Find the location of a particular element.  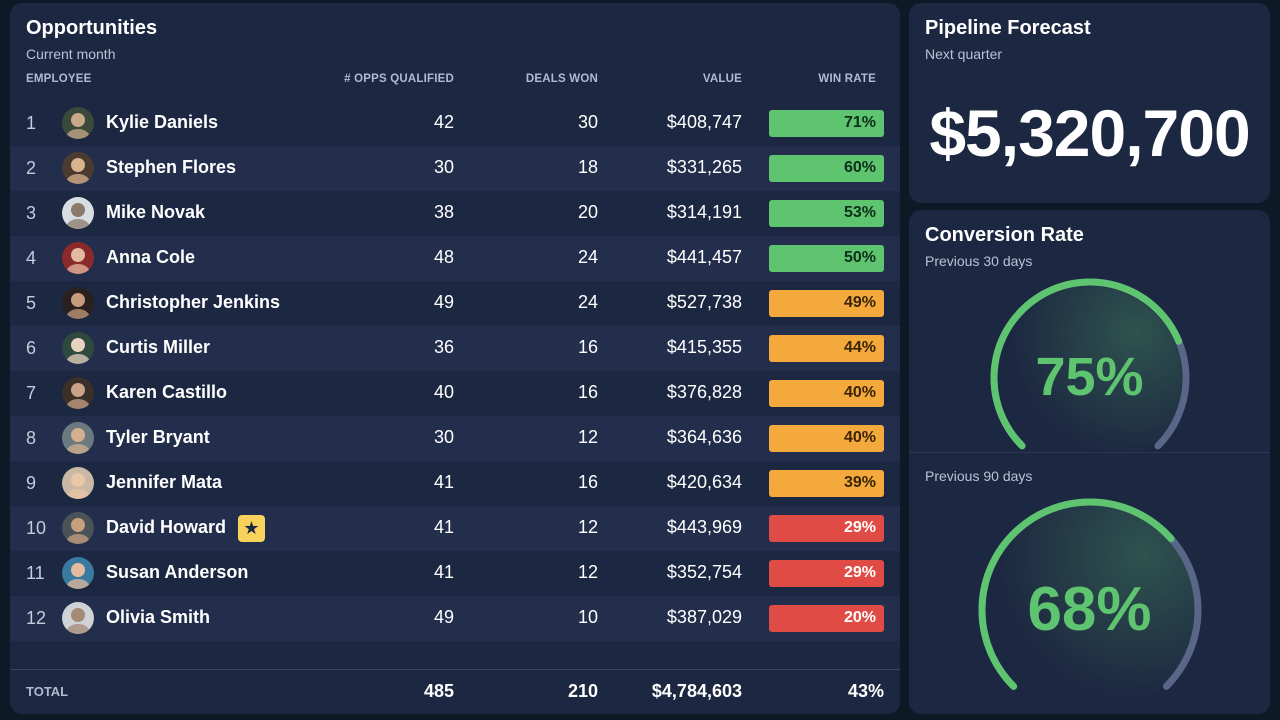

row-rank: 10 is located at coordinates (36, 528).